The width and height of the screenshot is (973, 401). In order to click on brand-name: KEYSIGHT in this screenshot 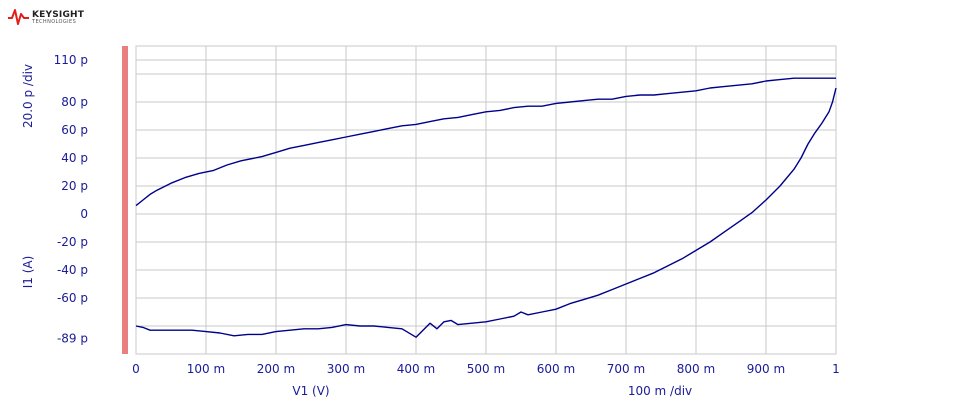, I will do `click(58, 15)`.